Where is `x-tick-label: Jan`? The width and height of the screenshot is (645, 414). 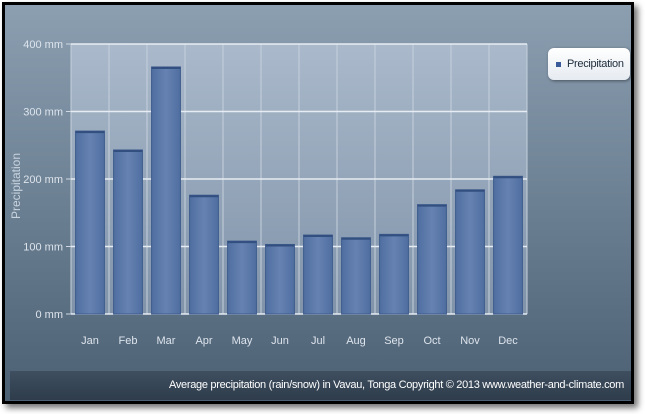
x-tick-label: Jan is located at coordinates (90, 341).